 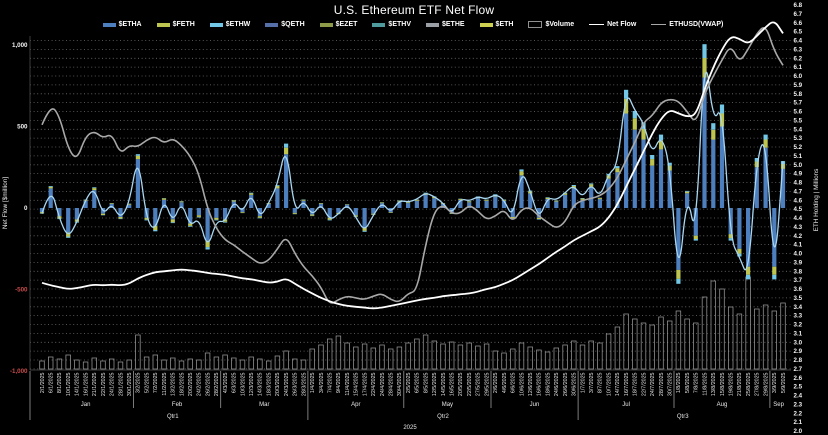 I want to click on x-tick-label: 24/6/2025, so click(x=557, y=384).